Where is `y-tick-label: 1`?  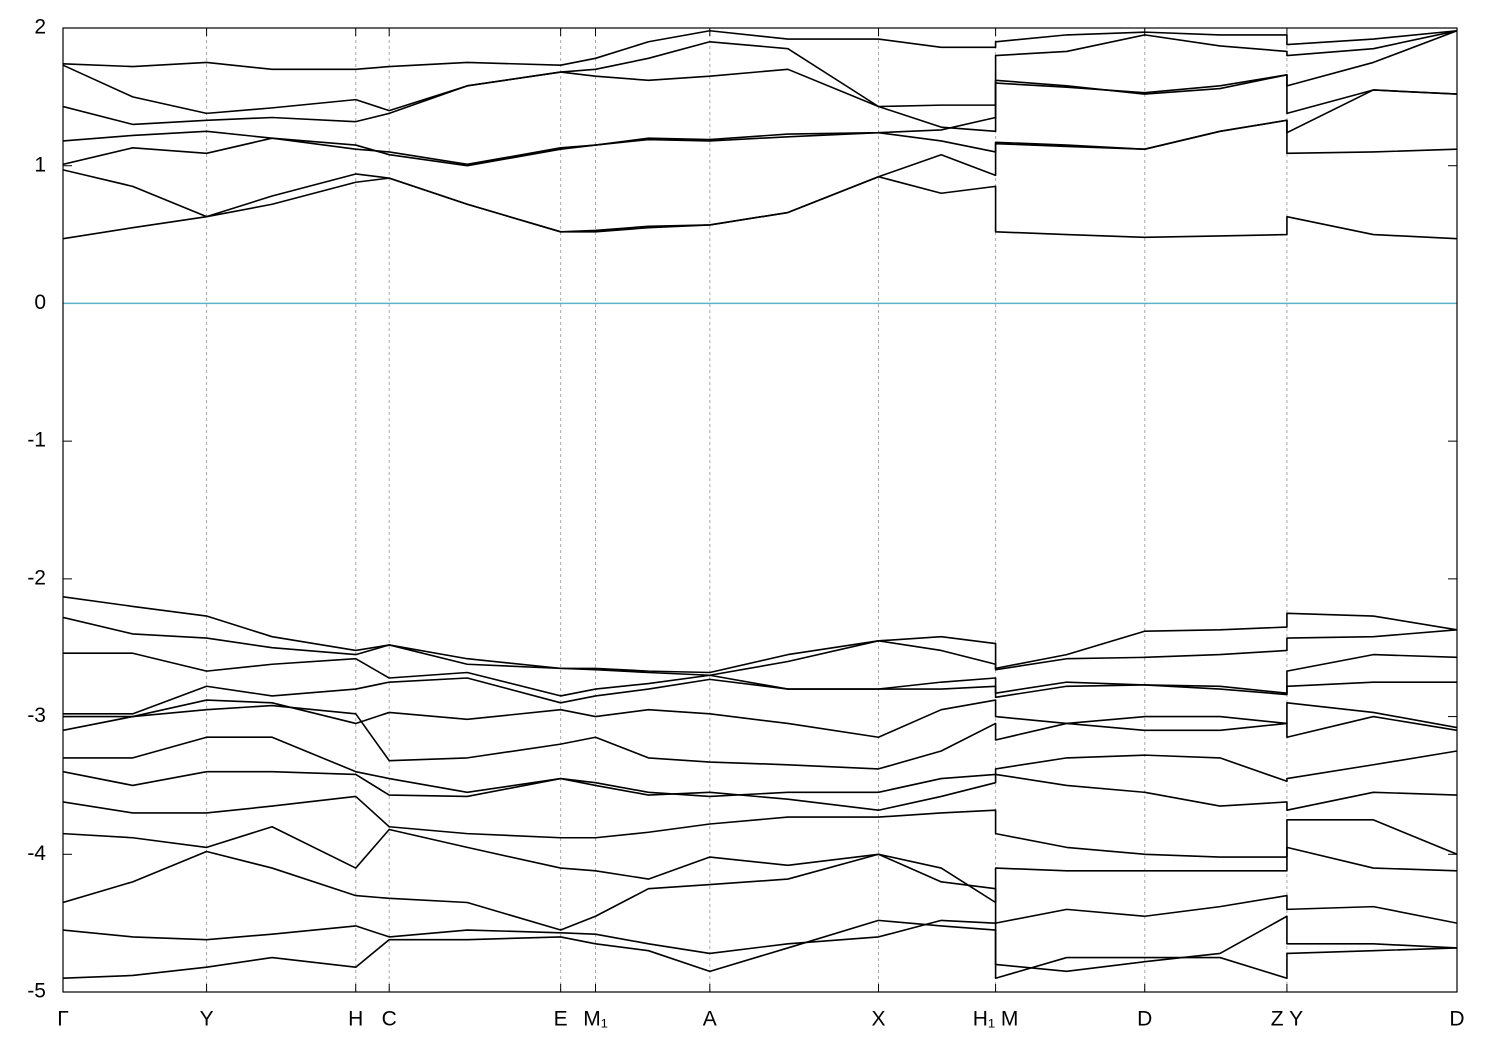 y-tick-label: 1 is located at coordinates (40, 164).